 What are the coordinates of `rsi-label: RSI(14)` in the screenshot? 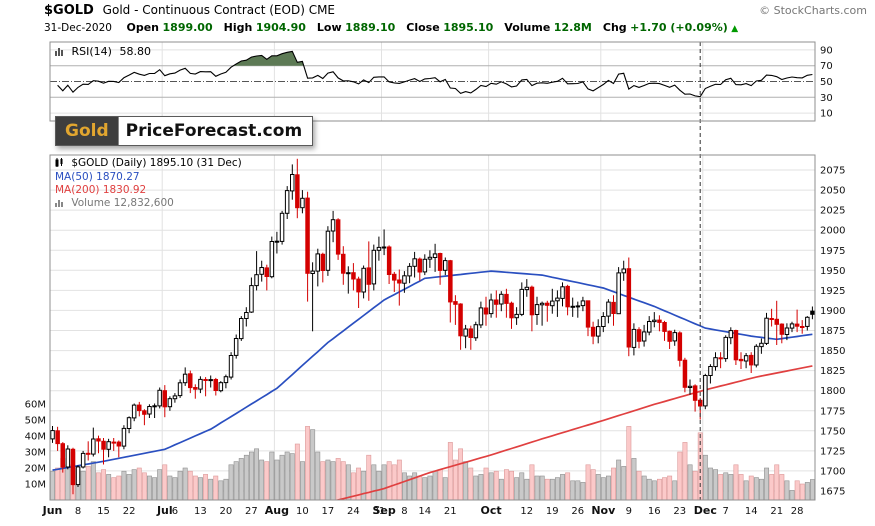 It's located at (91, 51).